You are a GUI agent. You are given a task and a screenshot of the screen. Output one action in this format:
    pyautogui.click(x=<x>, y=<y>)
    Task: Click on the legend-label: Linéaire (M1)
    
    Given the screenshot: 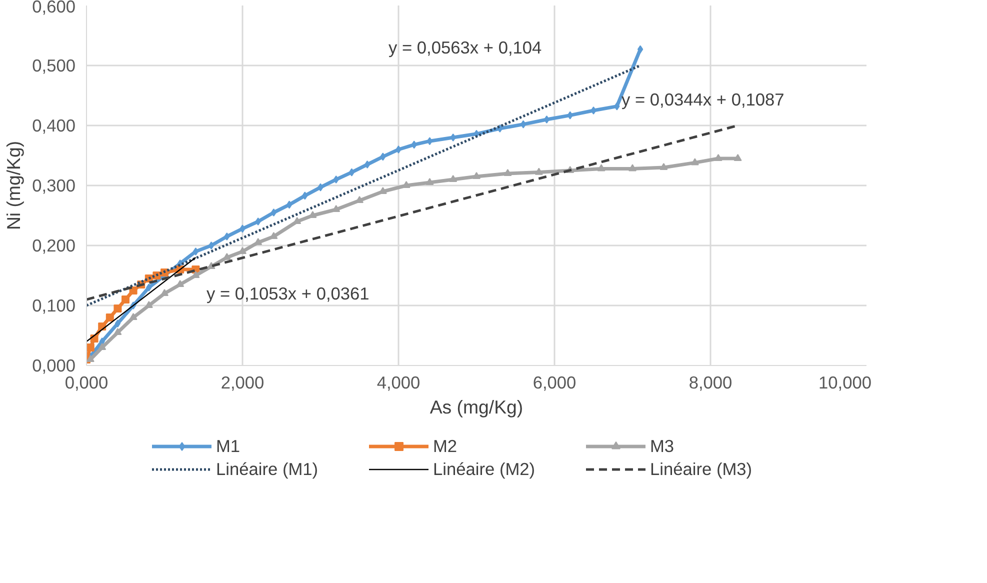 What is the action you would take?
    pyautogui.click(x=268, y=469)
    